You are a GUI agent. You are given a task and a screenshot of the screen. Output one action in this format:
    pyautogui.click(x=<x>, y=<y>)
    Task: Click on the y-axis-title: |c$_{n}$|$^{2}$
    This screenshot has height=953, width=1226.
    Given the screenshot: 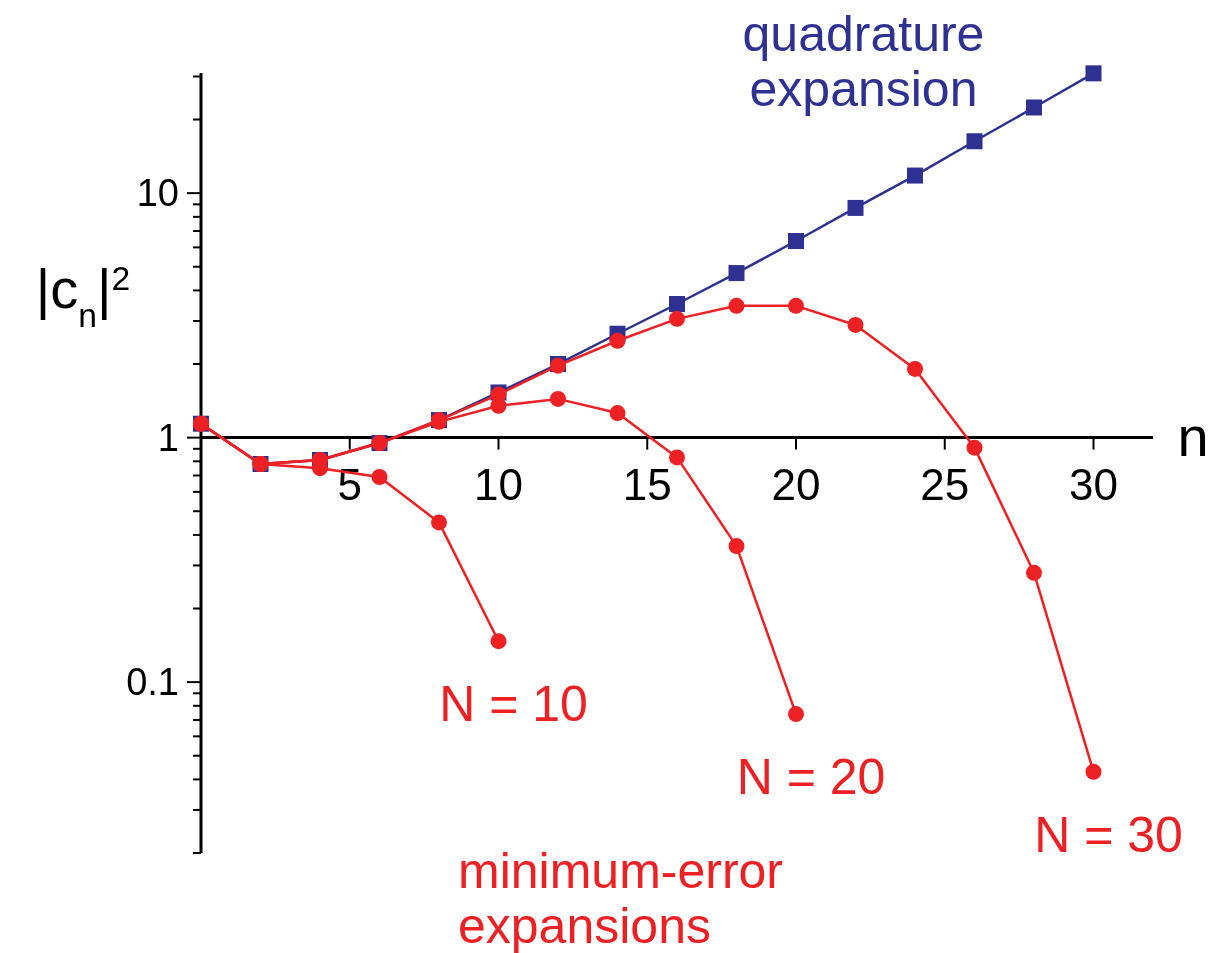 What is the action you would take?
    pyautogui.click(x=83, y=295)
    